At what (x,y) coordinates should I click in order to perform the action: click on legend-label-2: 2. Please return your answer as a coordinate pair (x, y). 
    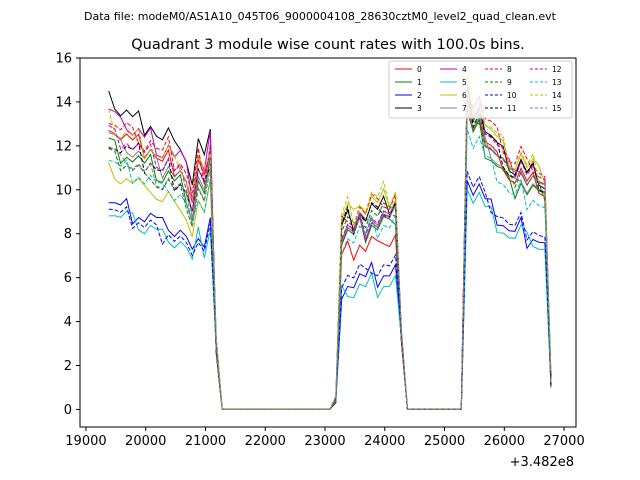
    Looking at the image, I should click on (419, 95).